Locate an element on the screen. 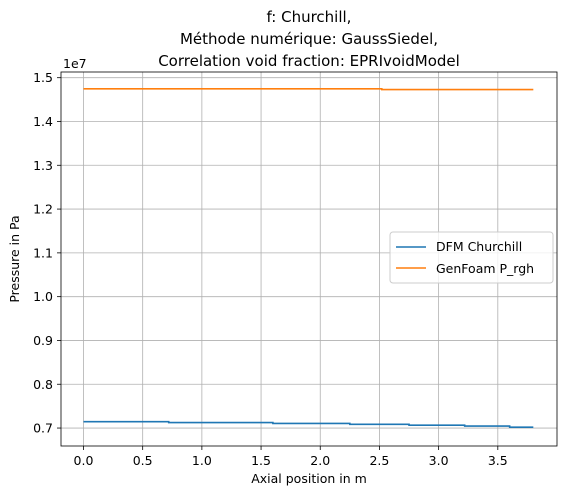 This screenshot has height=497, width=567. y-tick-label: 1.3 is located at coordinates (43, 165).